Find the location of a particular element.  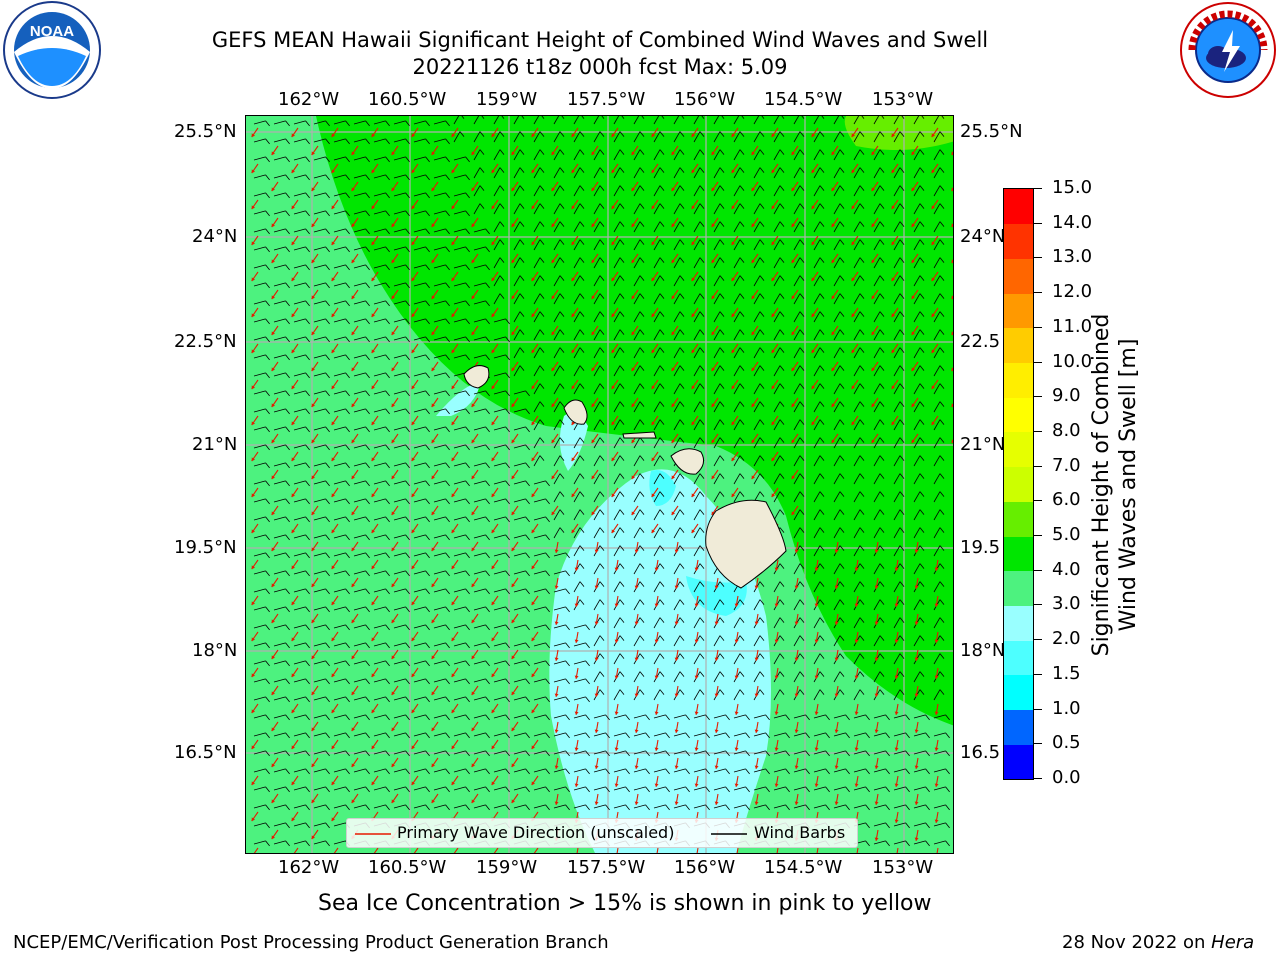

lon-label: 160.5°W is located at coordinates (407, 867).